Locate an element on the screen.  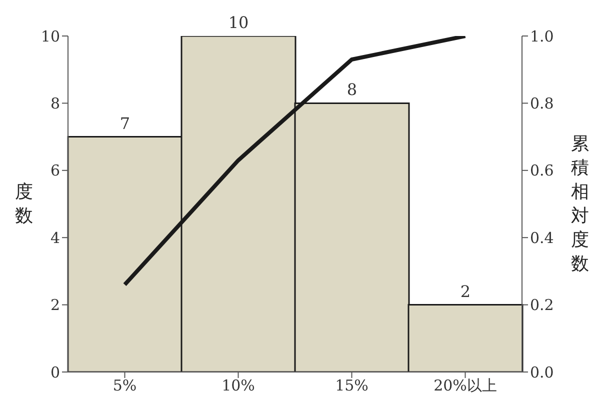
data-label: 7 is located at coordinates (125, 123).